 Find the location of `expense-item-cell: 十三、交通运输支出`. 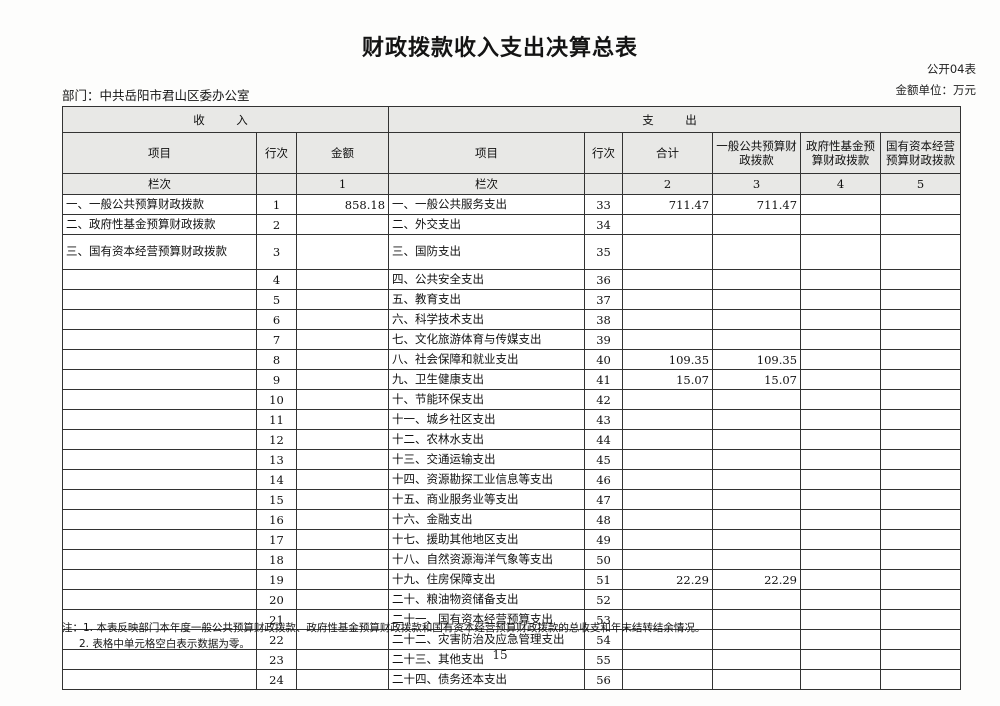

expense-item-cell: 十三、交通运输支出 is located at coordinates (487, 459).